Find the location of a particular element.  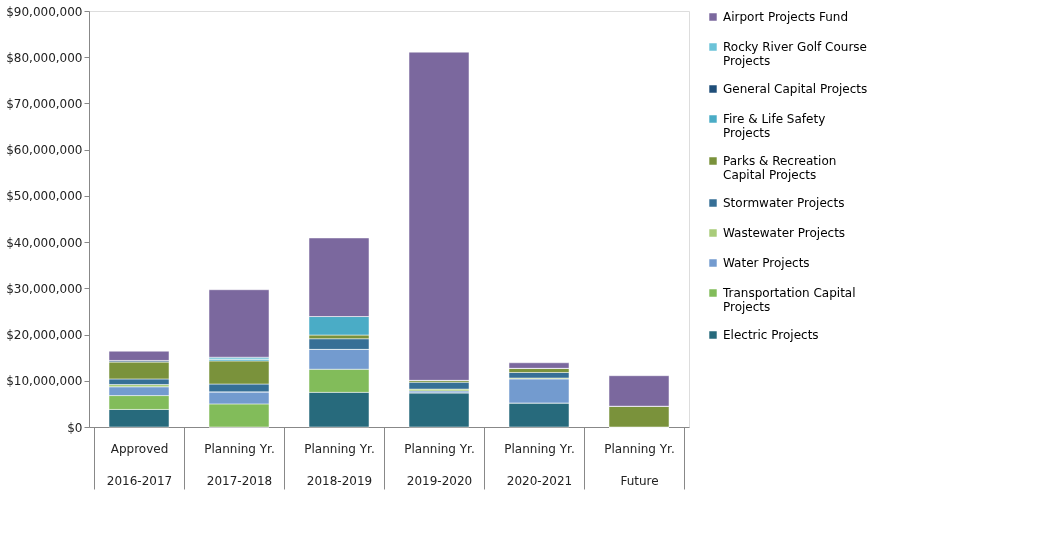

category-label: Planning Yr. 2017-2018 is located at coordinates (239, 464).